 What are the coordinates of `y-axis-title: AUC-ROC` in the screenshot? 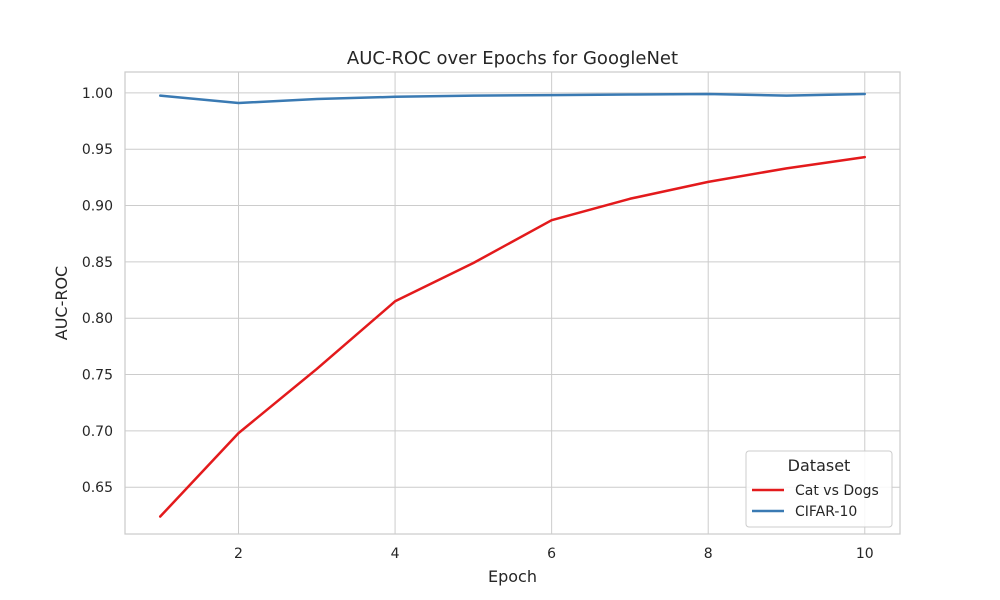 It's located at (61, 303).